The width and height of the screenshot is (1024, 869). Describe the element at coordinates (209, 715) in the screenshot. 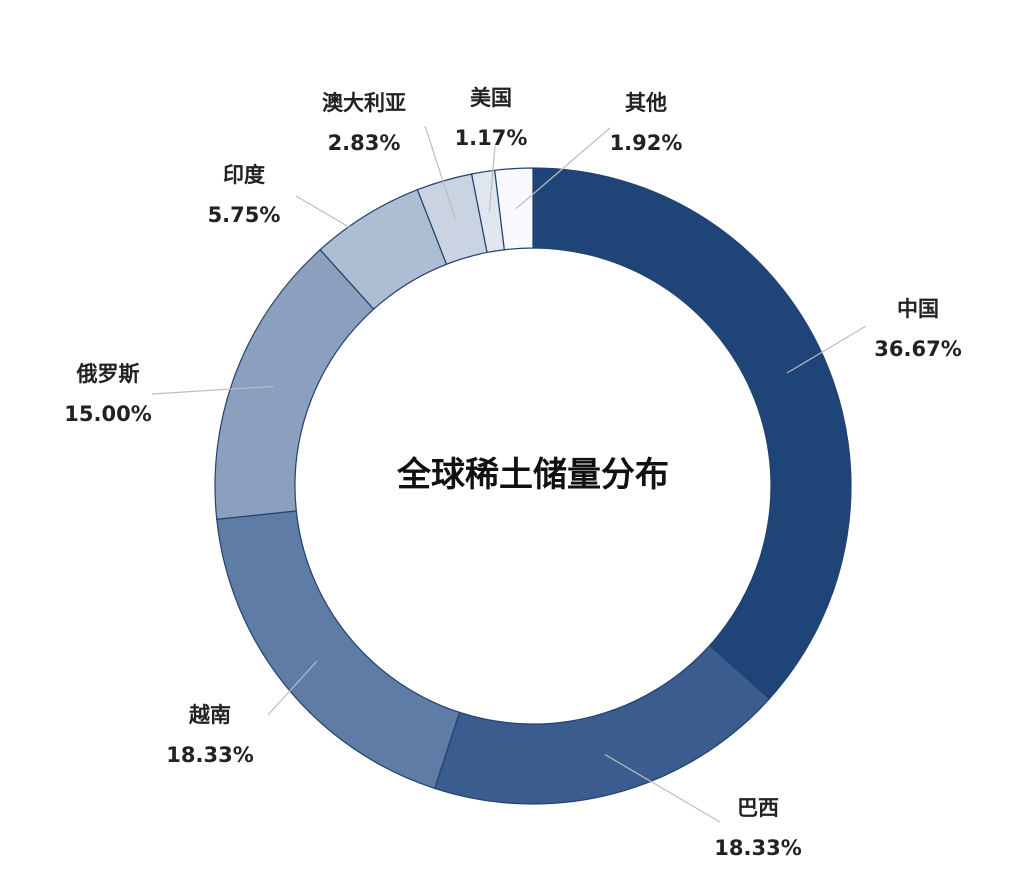

I see `slice-name-label-2: 越南` at that location.